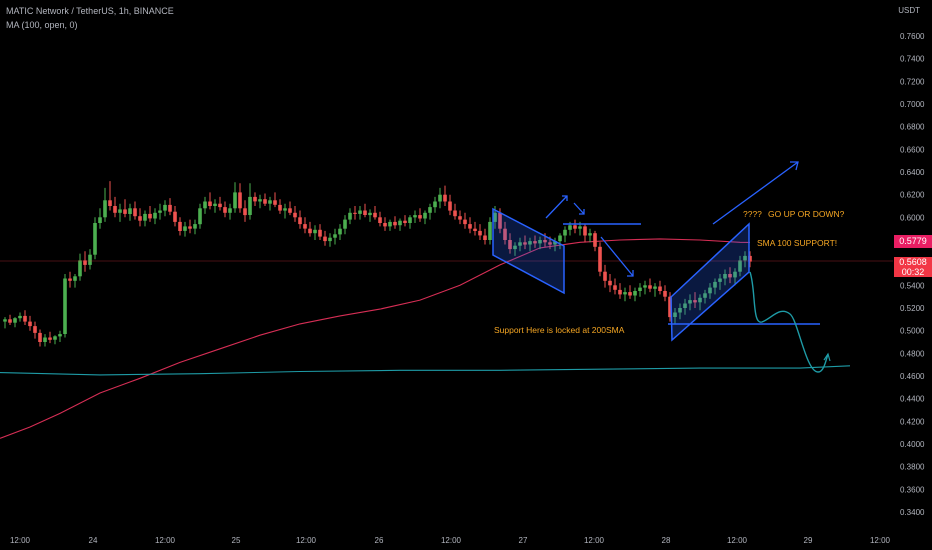 The height and width of the screenshot is (550, 932). Describe the element at coordinates (912, 36) in the screenshot. I see `y-tick-label: 0.7600` at that location.